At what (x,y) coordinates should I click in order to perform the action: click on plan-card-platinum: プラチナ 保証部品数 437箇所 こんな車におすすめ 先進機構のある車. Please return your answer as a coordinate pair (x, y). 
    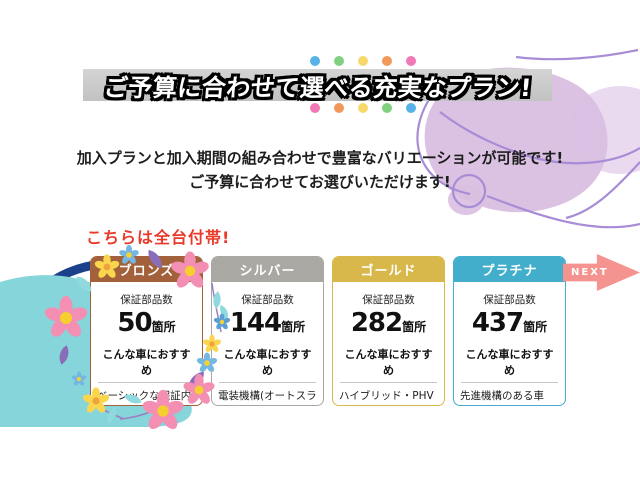
    Looking at the image, I should click on (509, 331).